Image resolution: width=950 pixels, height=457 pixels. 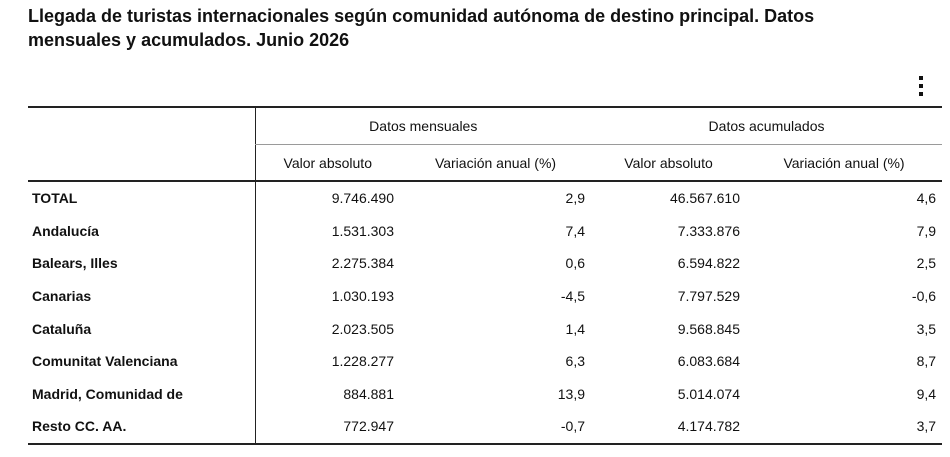 What do you see at coordinates (926, 198) in the screenshot?
I see `table-cell: 4,6` at bounding box center [926, 198].